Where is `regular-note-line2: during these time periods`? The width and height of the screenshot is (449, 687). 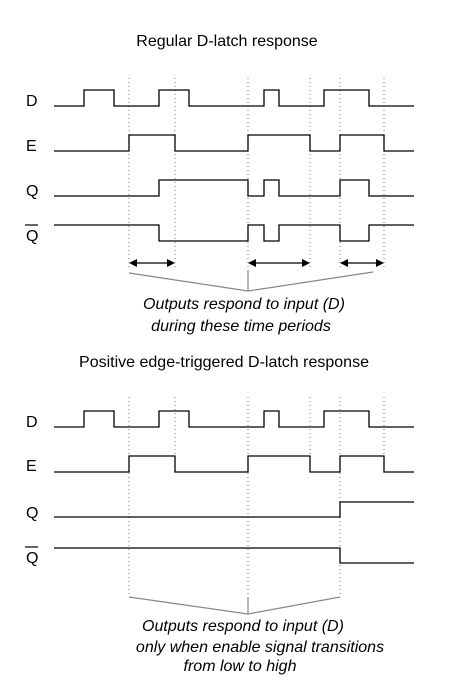 regular-note-line2: during these time periods is located at coordinates (241, 326).